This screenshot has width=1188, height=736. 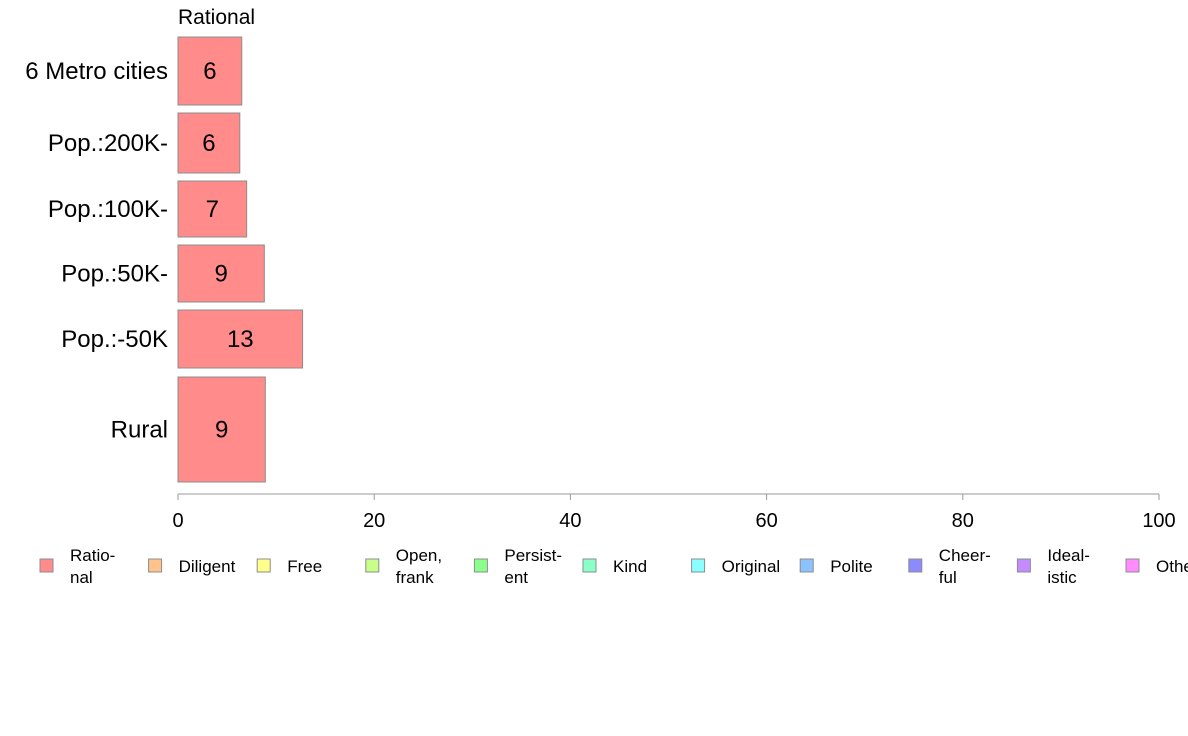 I want to click on category-label: Pop.:-50K, so click(x=114, y=339).